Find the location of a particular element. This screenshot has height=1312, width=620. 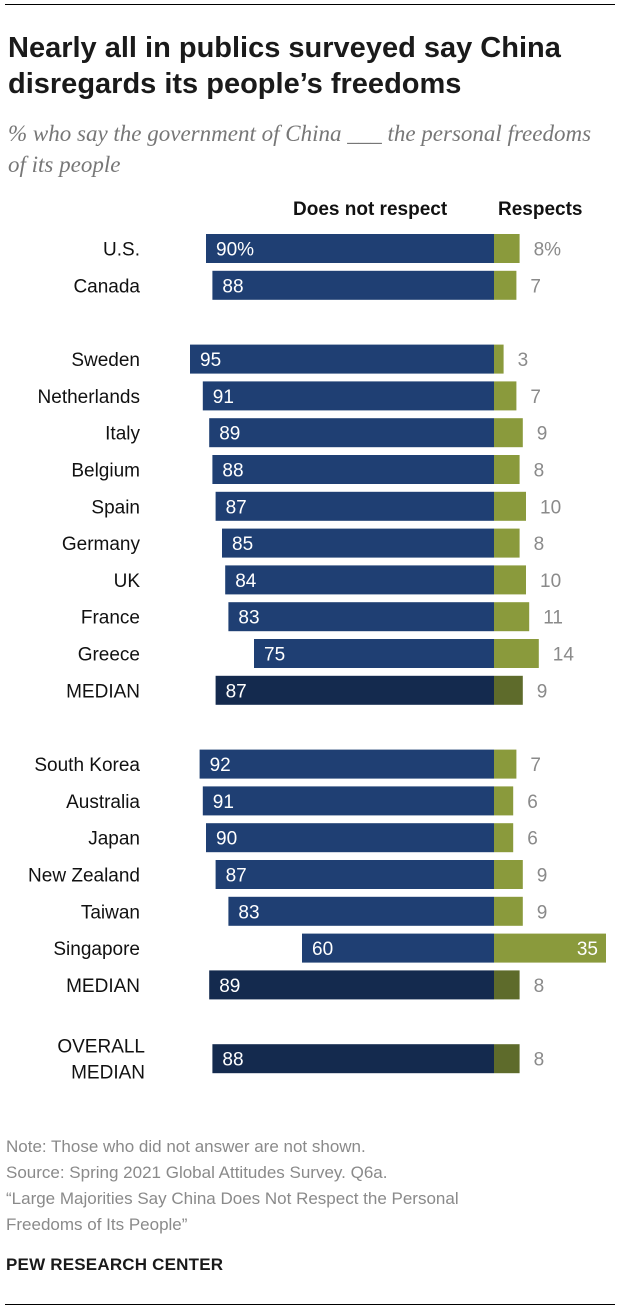

value-label-respects: 8% is located at coordinates (548, 250).